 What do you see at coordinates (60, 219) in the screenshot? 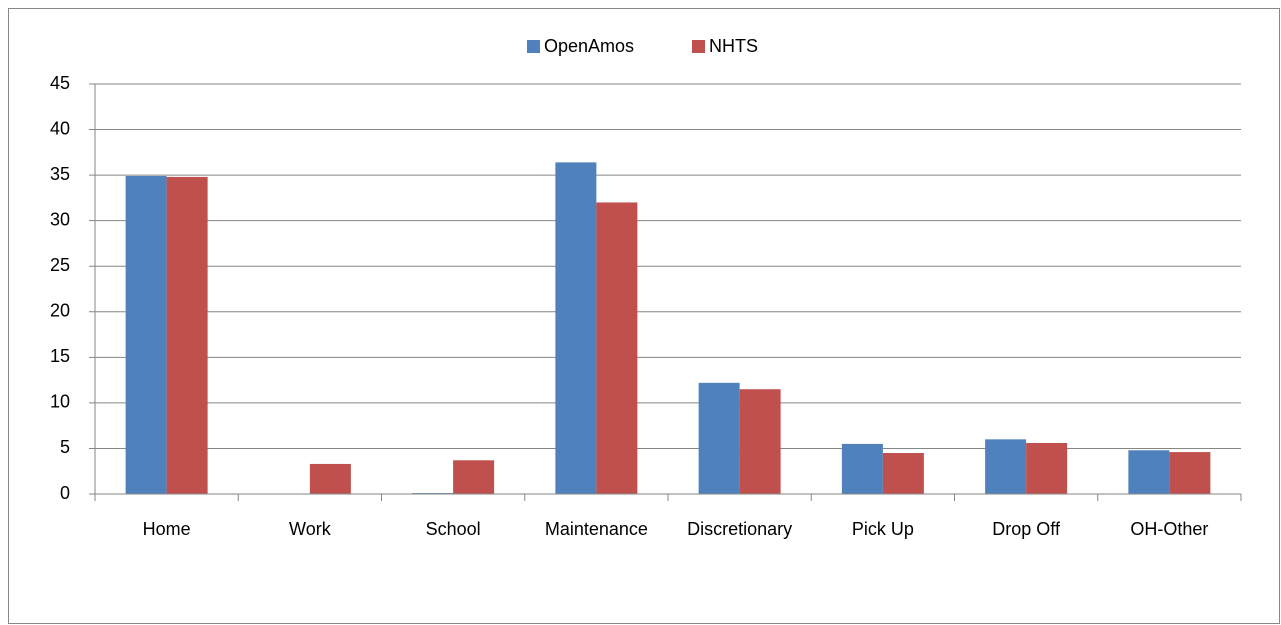
I see `y-tick-label: 30` at bounding box center [60, 219].